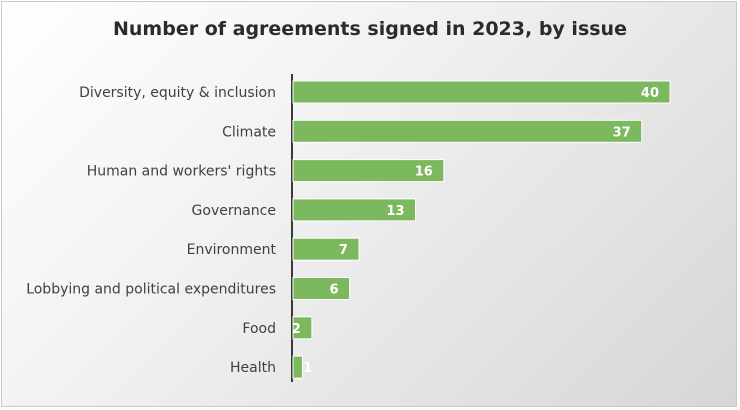  I want to click on category-label: Governance, so click(234, 211).